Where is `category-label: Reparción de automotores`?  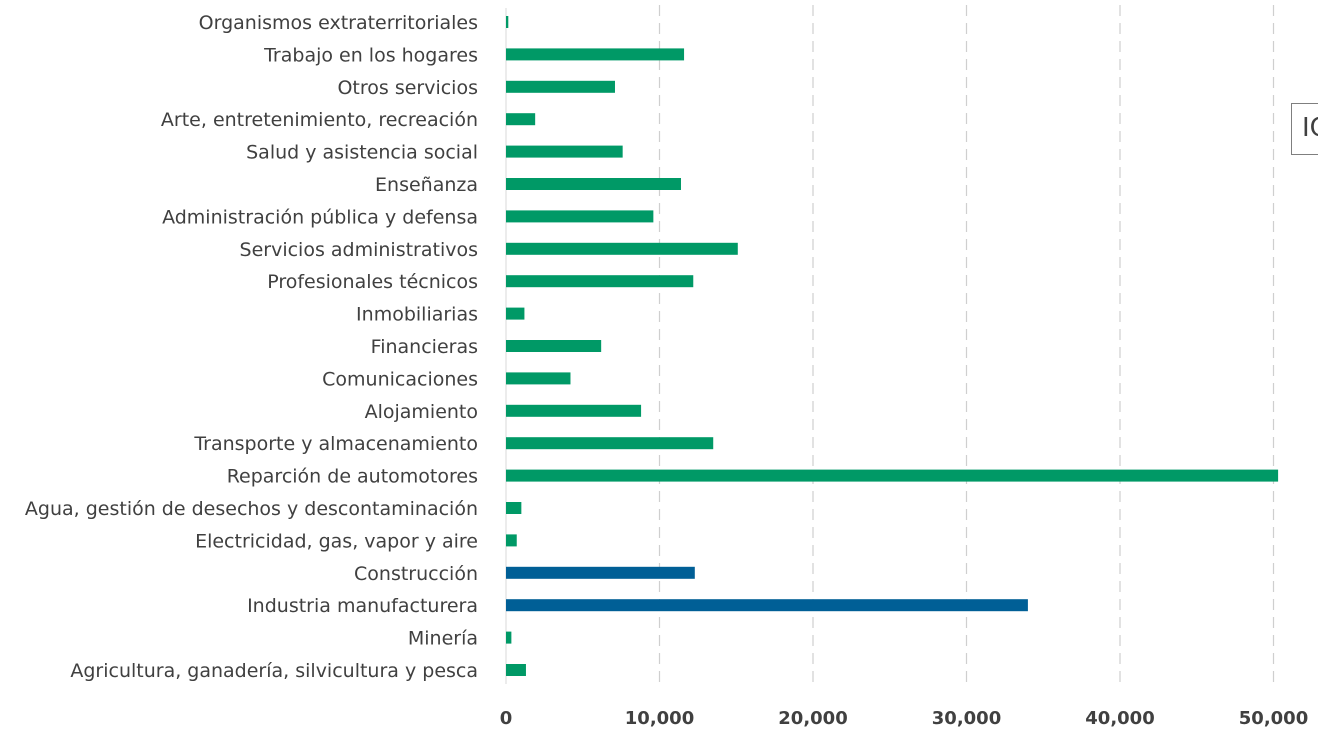 category-label: Reparción de automotores is located at coordinates (352, 477).